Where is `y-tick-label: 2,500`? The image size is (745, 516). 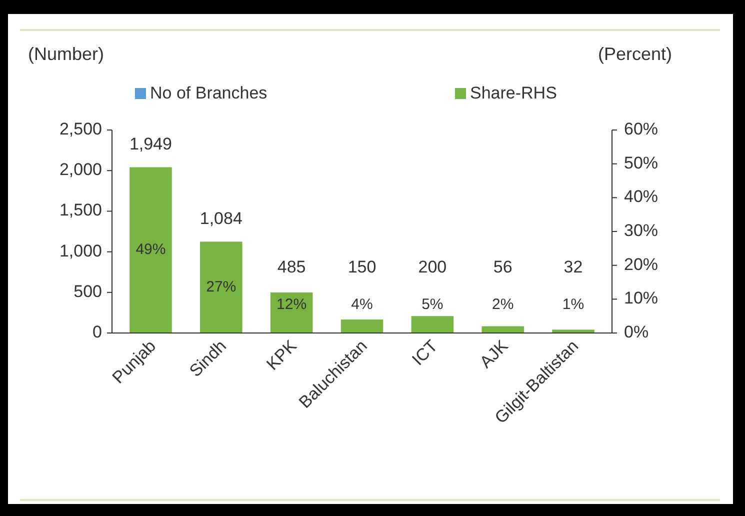 y-tick-label: 2,500 is located at coordinates (80, 128).